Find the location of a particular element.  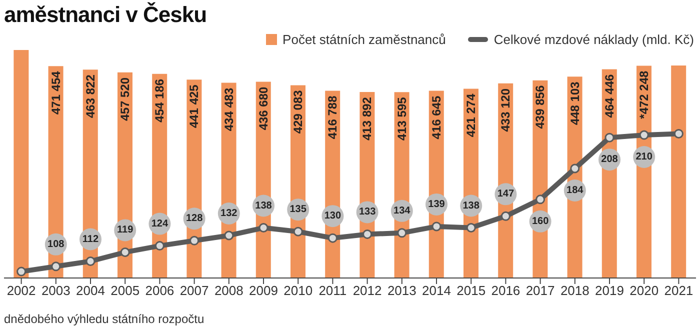

data-label: 112 is located at coordinates (90, 239).